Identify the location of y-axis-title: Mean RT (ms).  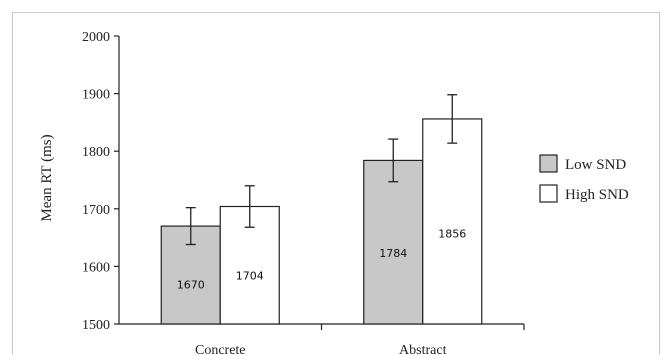
(47, 177).